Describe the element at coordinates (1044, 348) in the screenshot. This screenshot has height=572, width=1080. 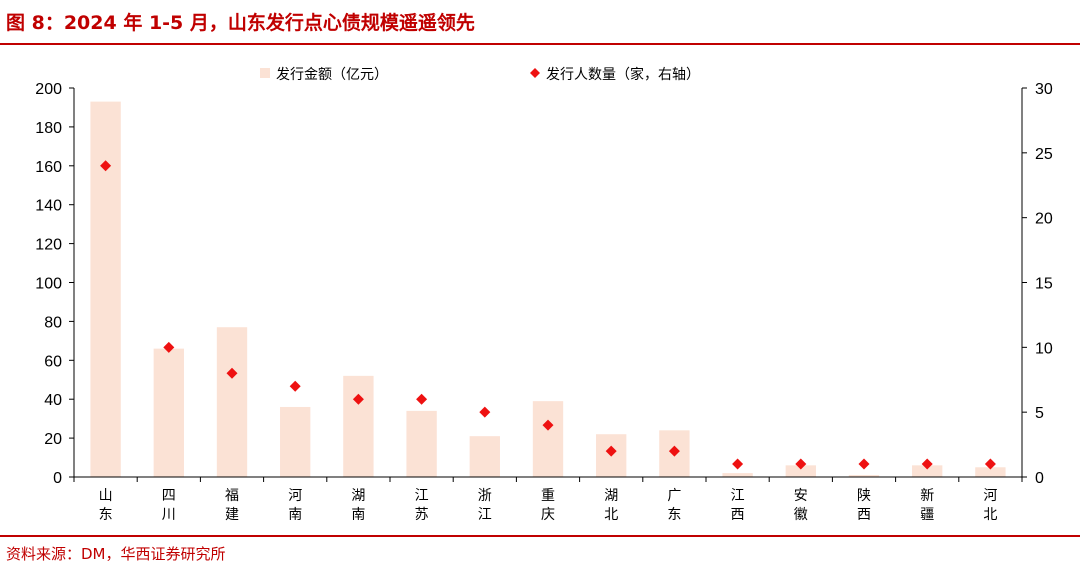
I see `right-tick-label: 10` at that location.